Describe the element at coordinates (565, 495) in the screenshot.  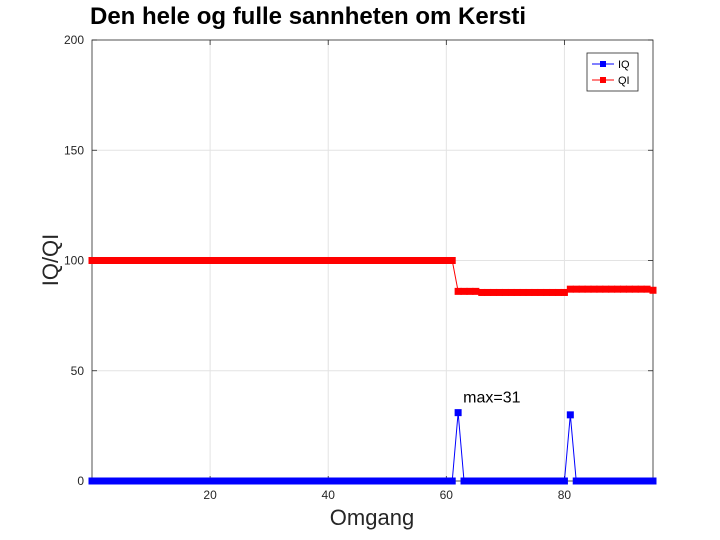
I see `x-tick-label: 80` at that location.